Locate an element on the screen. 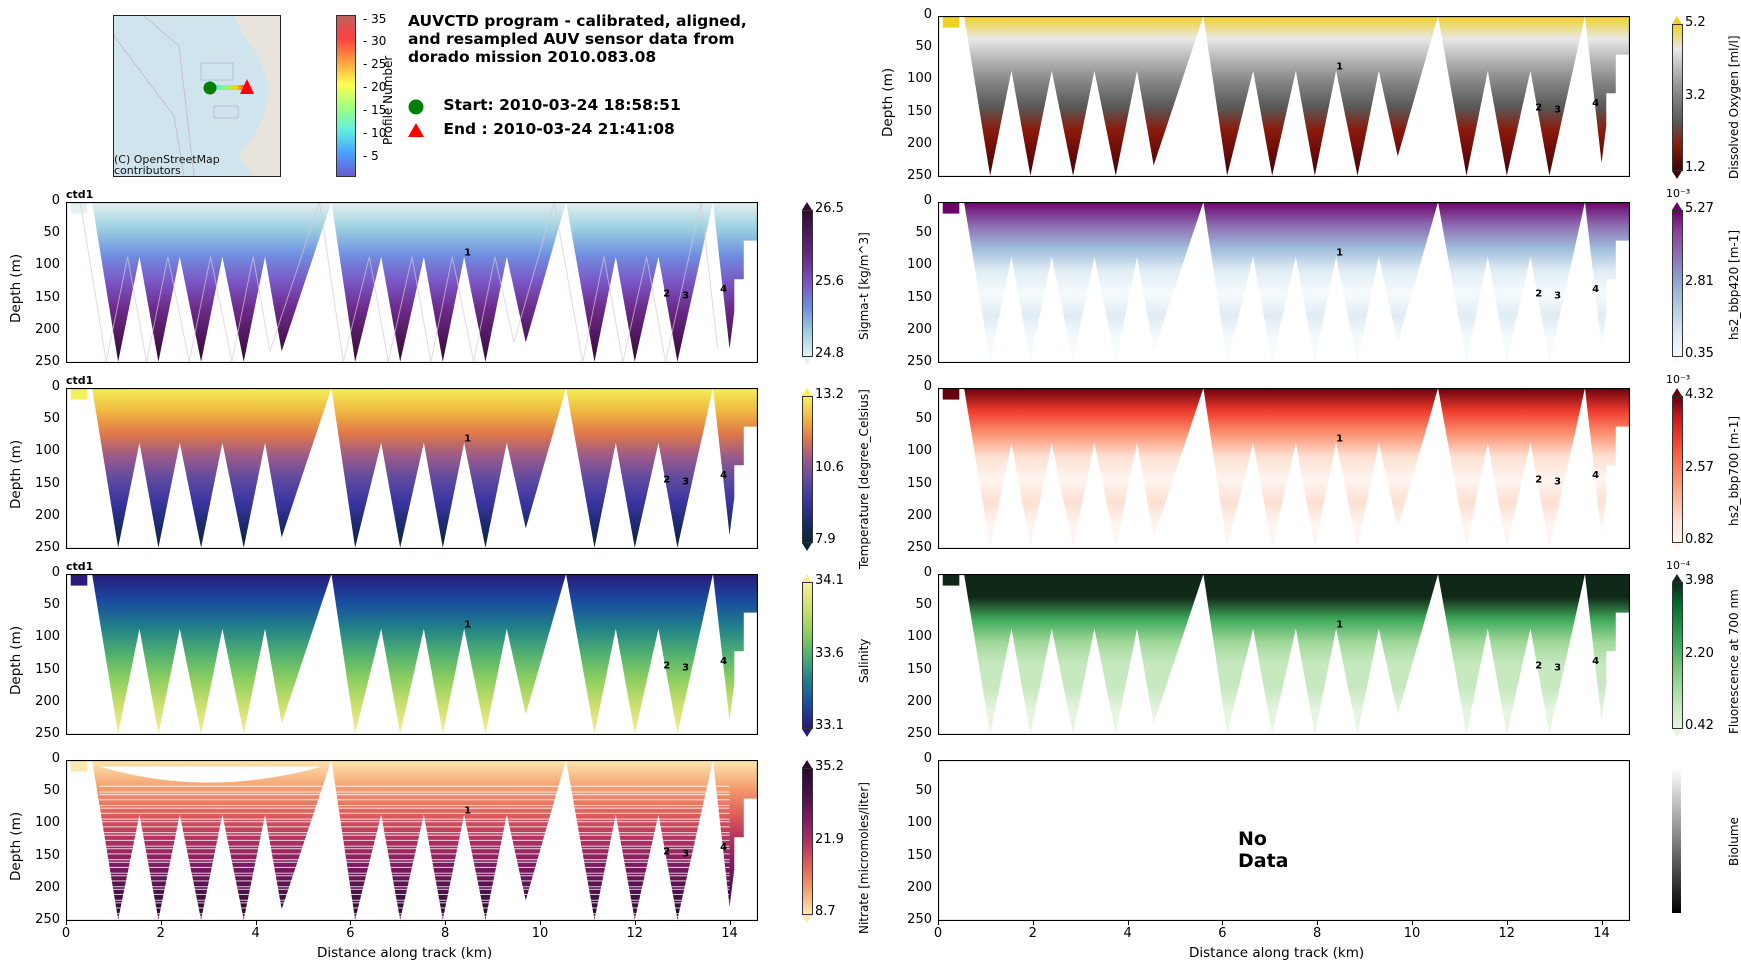 This screenshot has height=968, width=1741. start-marker-icon is located at coordinates (210, 88).